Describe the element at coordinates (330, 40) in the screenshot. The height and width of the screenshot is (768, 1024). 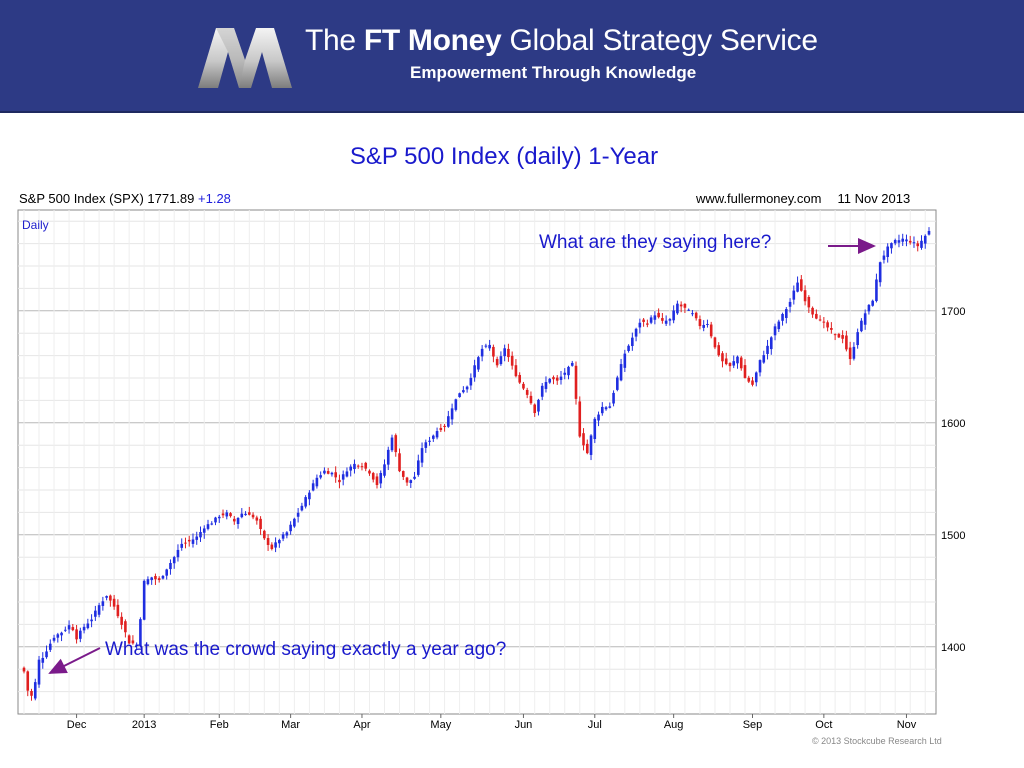
I see `brand-prefix: The` at that location.